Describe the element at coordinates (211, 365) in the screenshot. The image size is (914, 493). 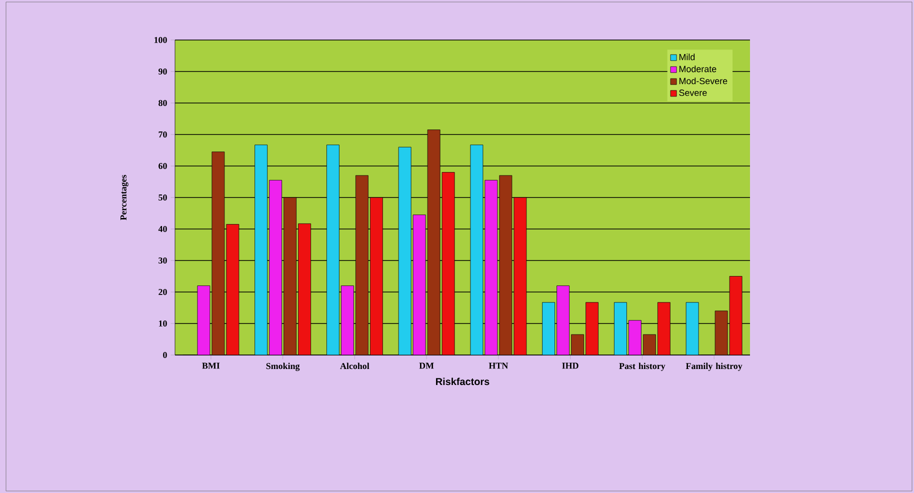
I see `x-tick-label: BMI` at that location.